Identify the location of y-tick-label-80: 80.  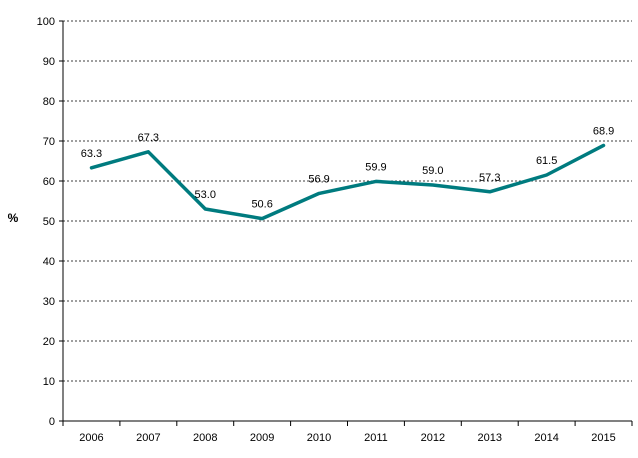
(49, 102).